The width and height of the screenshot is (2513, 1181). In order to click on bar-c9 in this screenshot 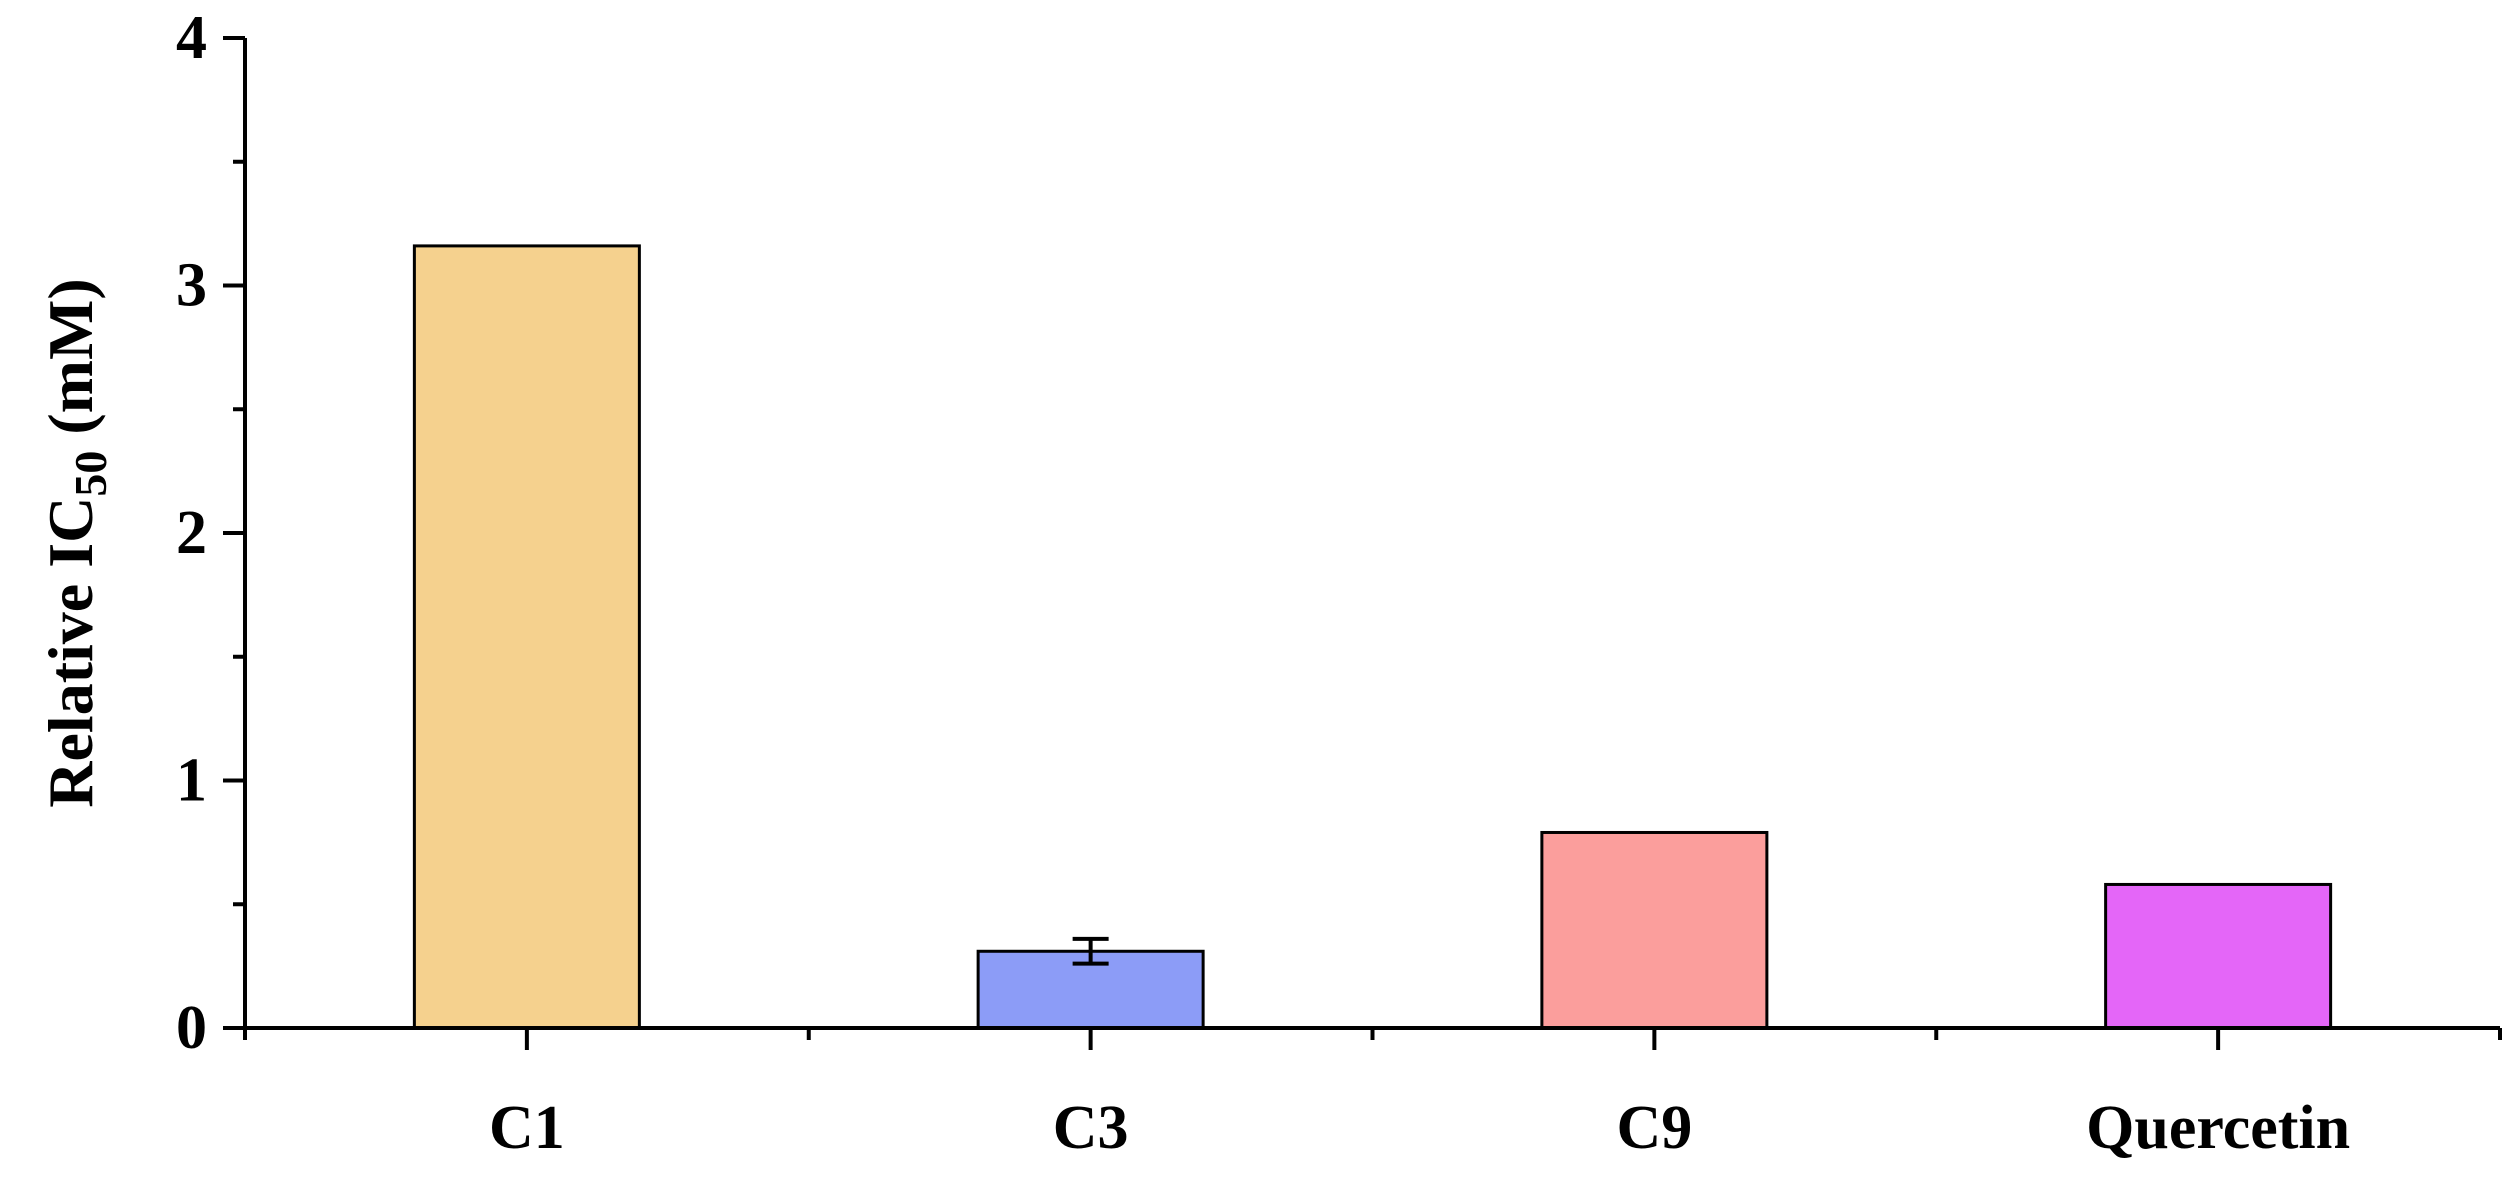, I will do `click(1654, 930)`.